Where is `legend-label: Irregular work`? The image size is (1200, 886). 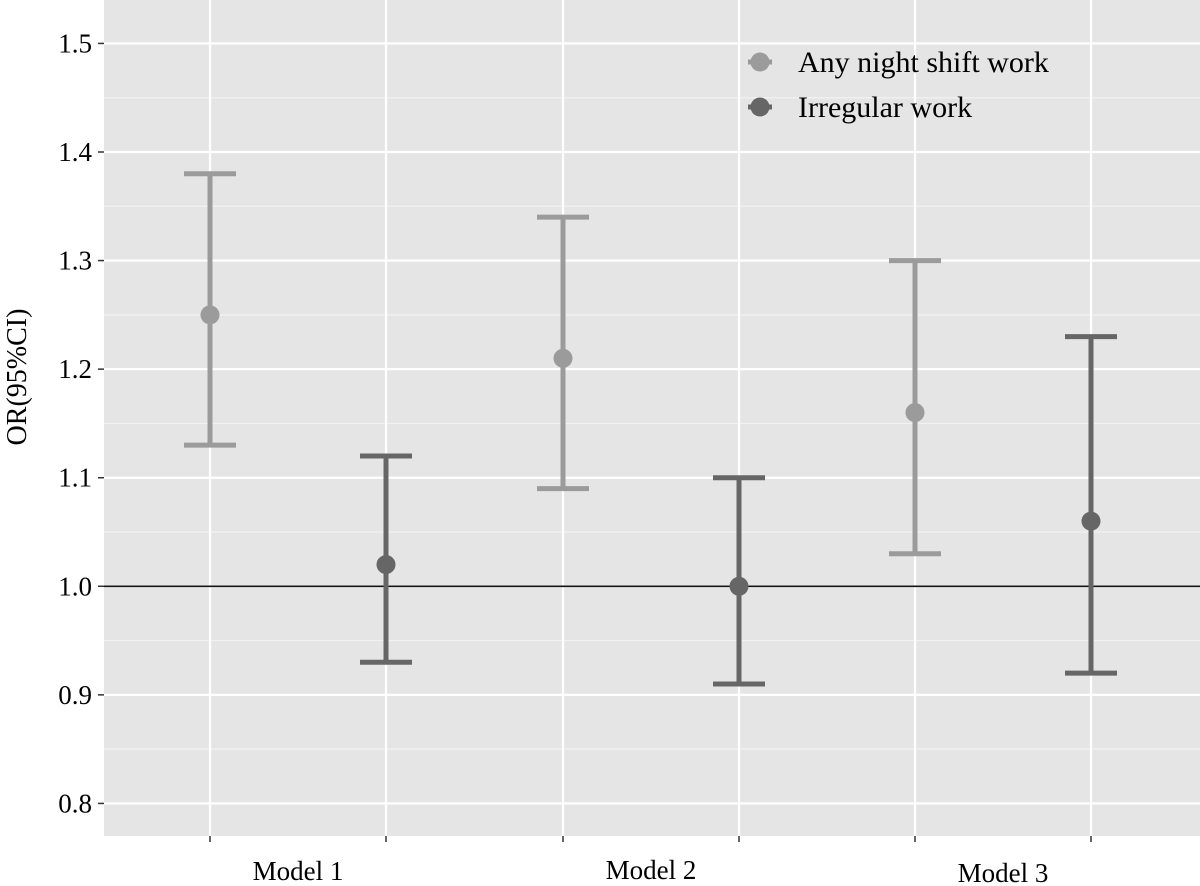 legend-label: Irregular work is located at coordinates (885, 107).